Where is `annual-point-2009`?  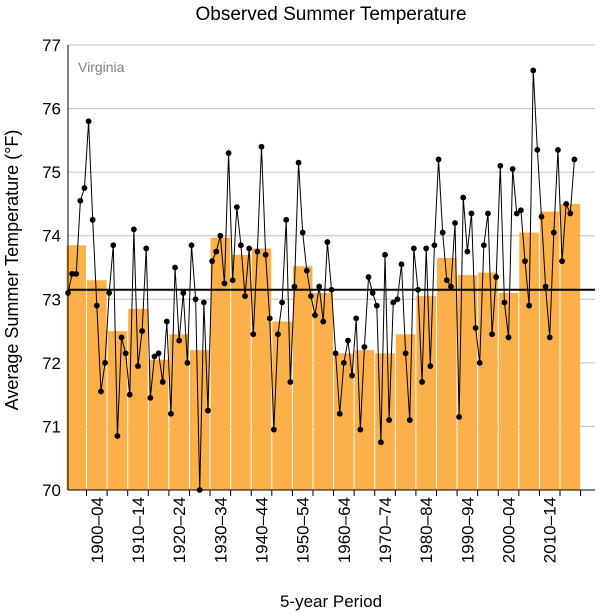
annual-point-2009 is located at coordinates (537, 149).